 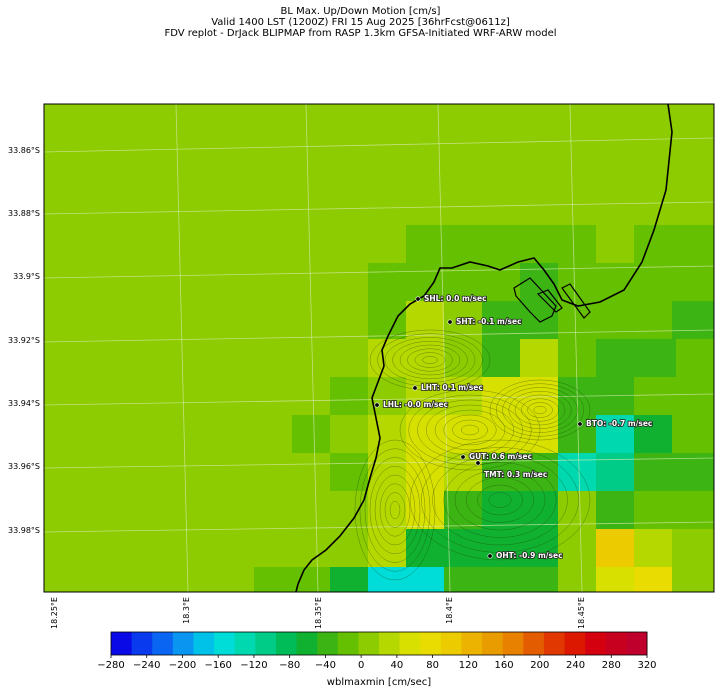 What do you see at coordinates (360, 11) in the screenshot?
I see `chart-title-line-1: BL Max. Up/Down Motion [cm/s]` at bounding box center [360, 11].